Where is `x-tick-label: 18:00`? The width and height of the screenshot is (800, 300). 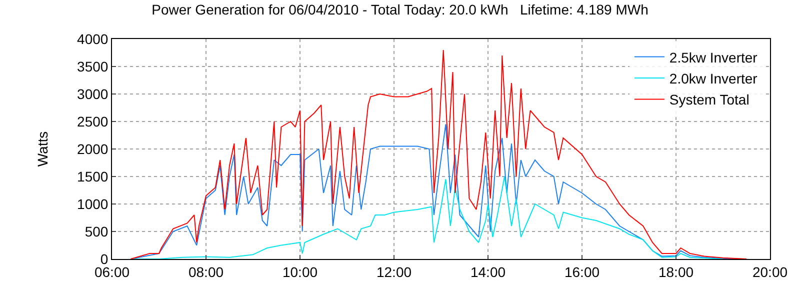 x-tick-label: 18:00 is located at coordinates (676, 272).